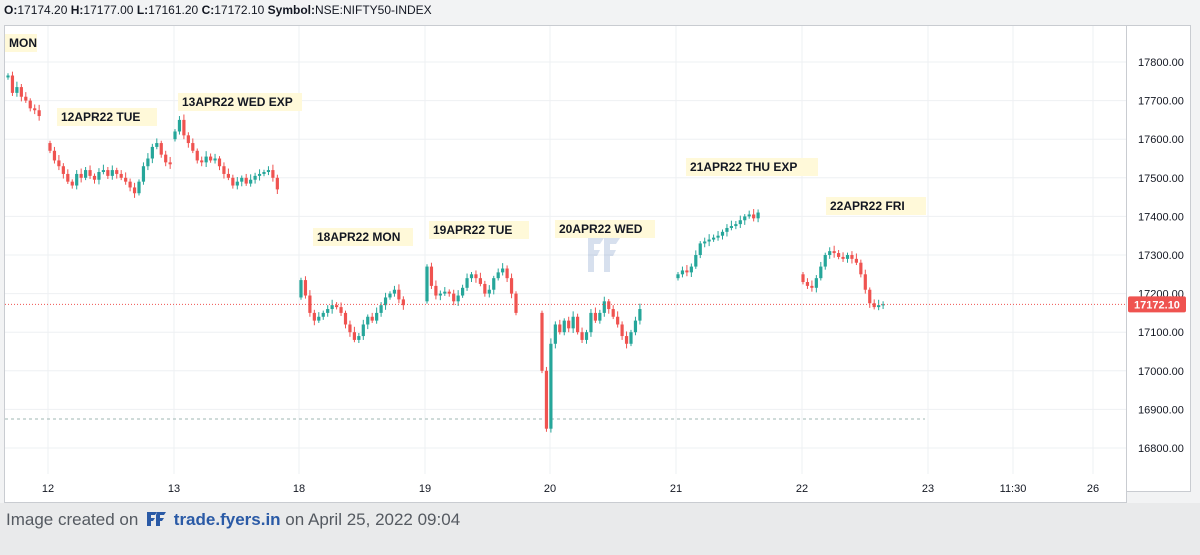 The width and height of the screenshot is (1200, 555). What do you see at coordinates (208, 10) in the screenshot?
I see `close-label: C:` at bounding box center [208, 10].